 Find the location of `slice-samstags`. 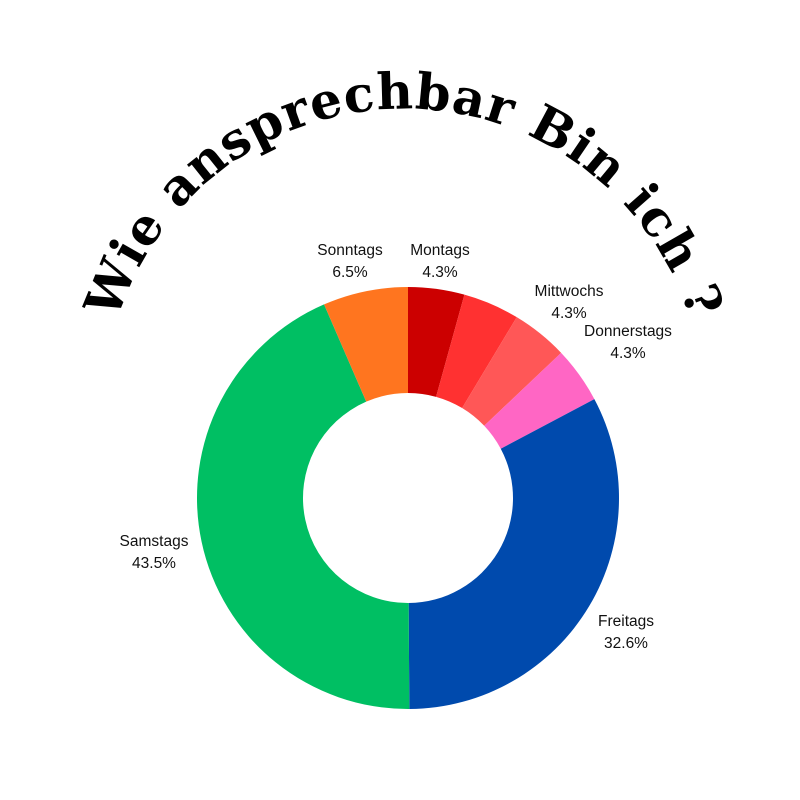

slice-samstags is located at coordinates (303, 506).